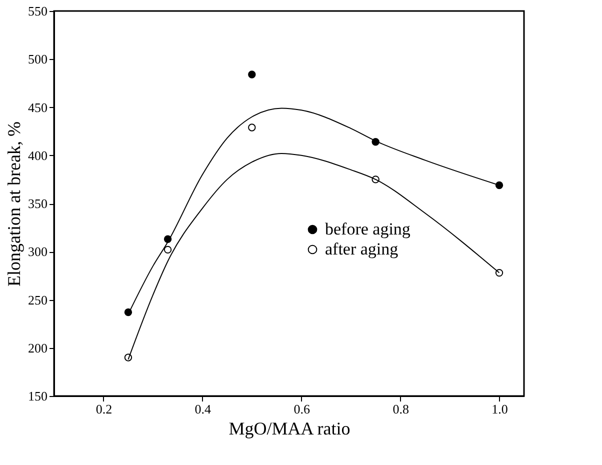 This screenshot has width=602, height=465. I want to click on x-tick-label: 0.2, so click(104, 409).